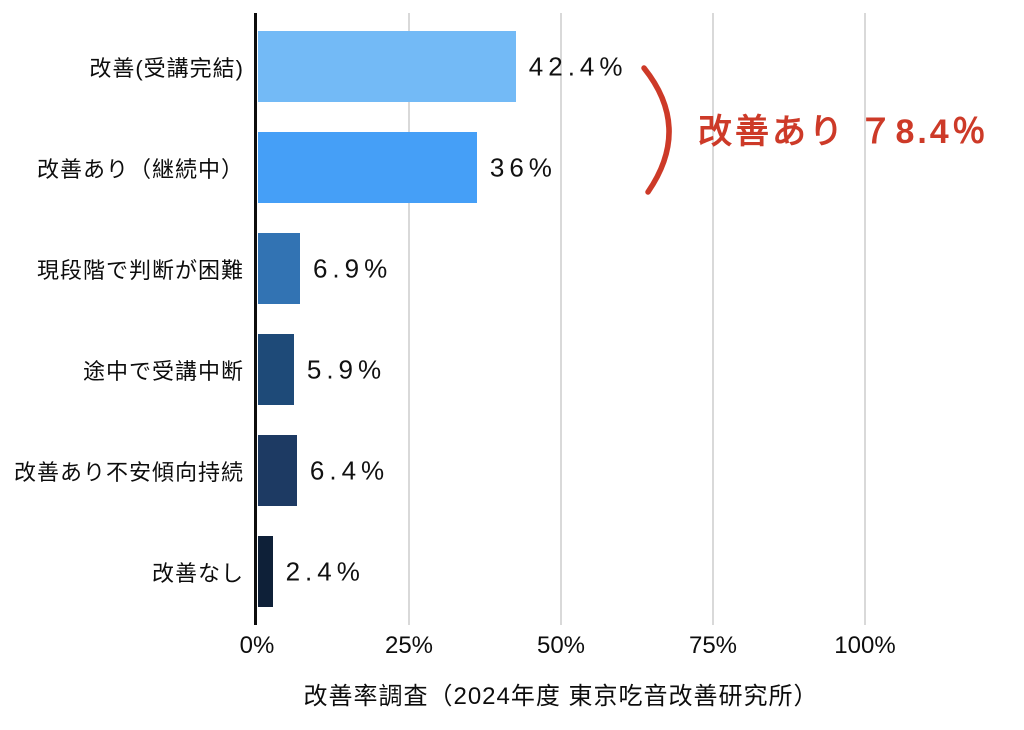 The width and height of the screenshot is (1024, 730). What do you see at coordinates (325, 571) in the screenshot?
I see `value-label: 2.4%` at bounding box center [325, 571].